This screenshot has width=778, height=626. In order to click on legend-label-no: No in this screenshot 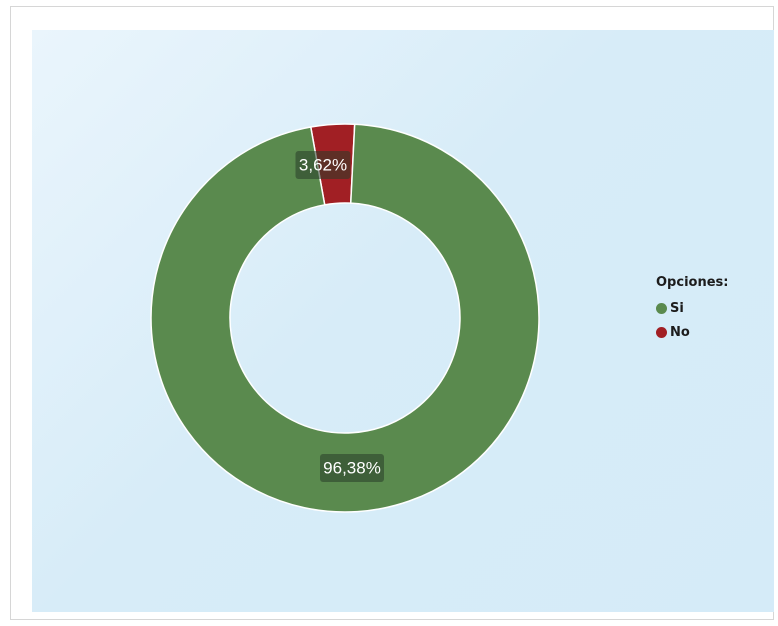, I will do `click(680, 332)`.